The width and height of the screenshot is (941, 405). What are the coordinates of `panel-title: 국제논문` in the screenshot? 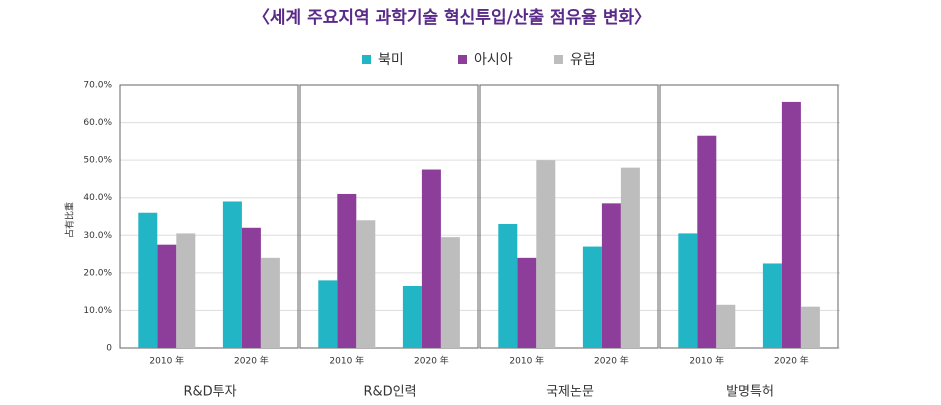 It's located at (570, 392).